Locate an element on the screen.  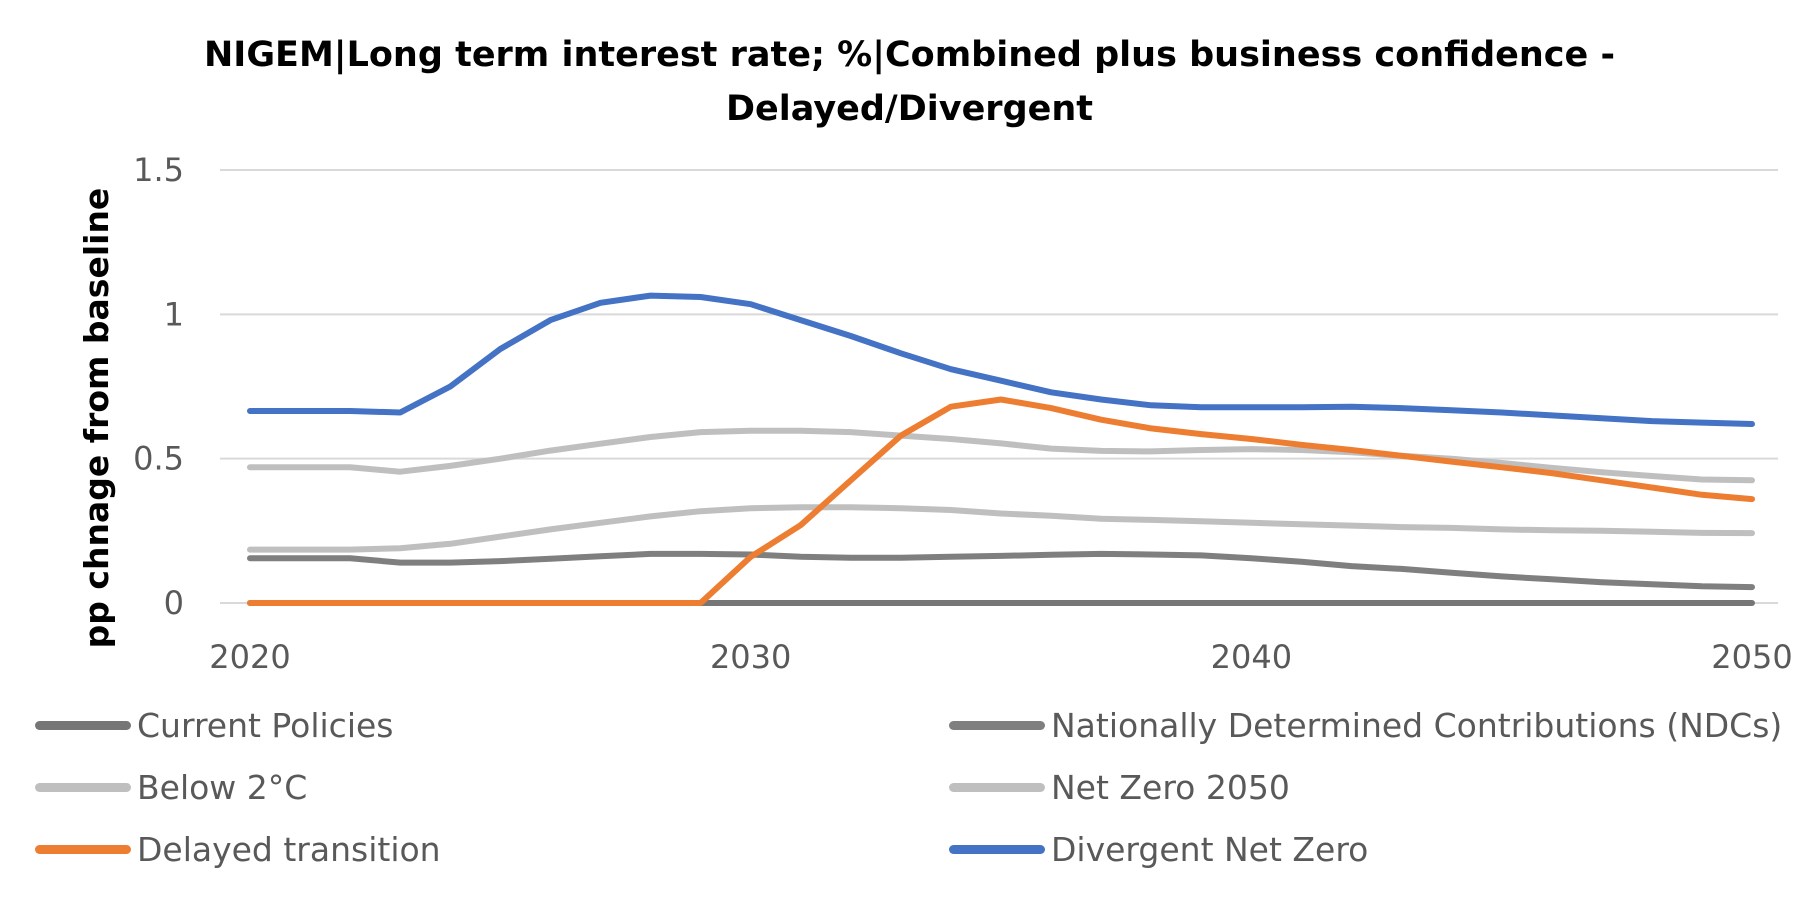
chart-title-line-2: Delayed/Divergent is located at coordinates (909, 109).